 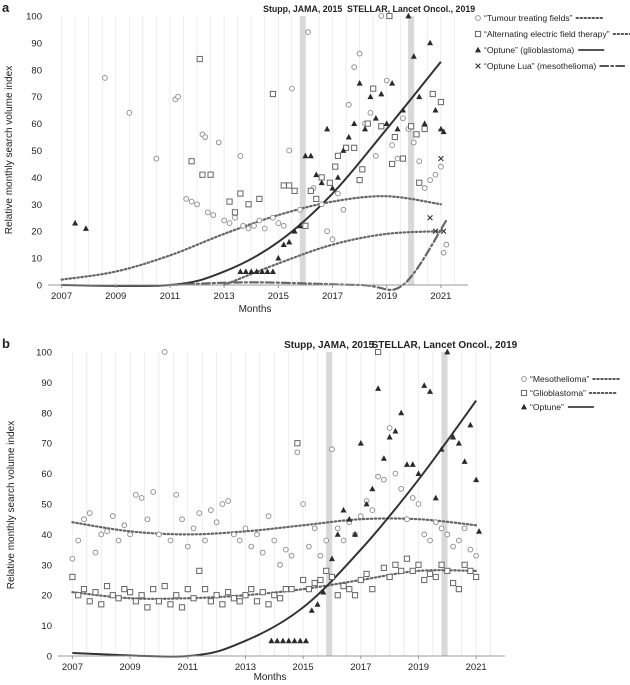 I want to click on x-tick-label: 2019, so click(x=386, y=296).